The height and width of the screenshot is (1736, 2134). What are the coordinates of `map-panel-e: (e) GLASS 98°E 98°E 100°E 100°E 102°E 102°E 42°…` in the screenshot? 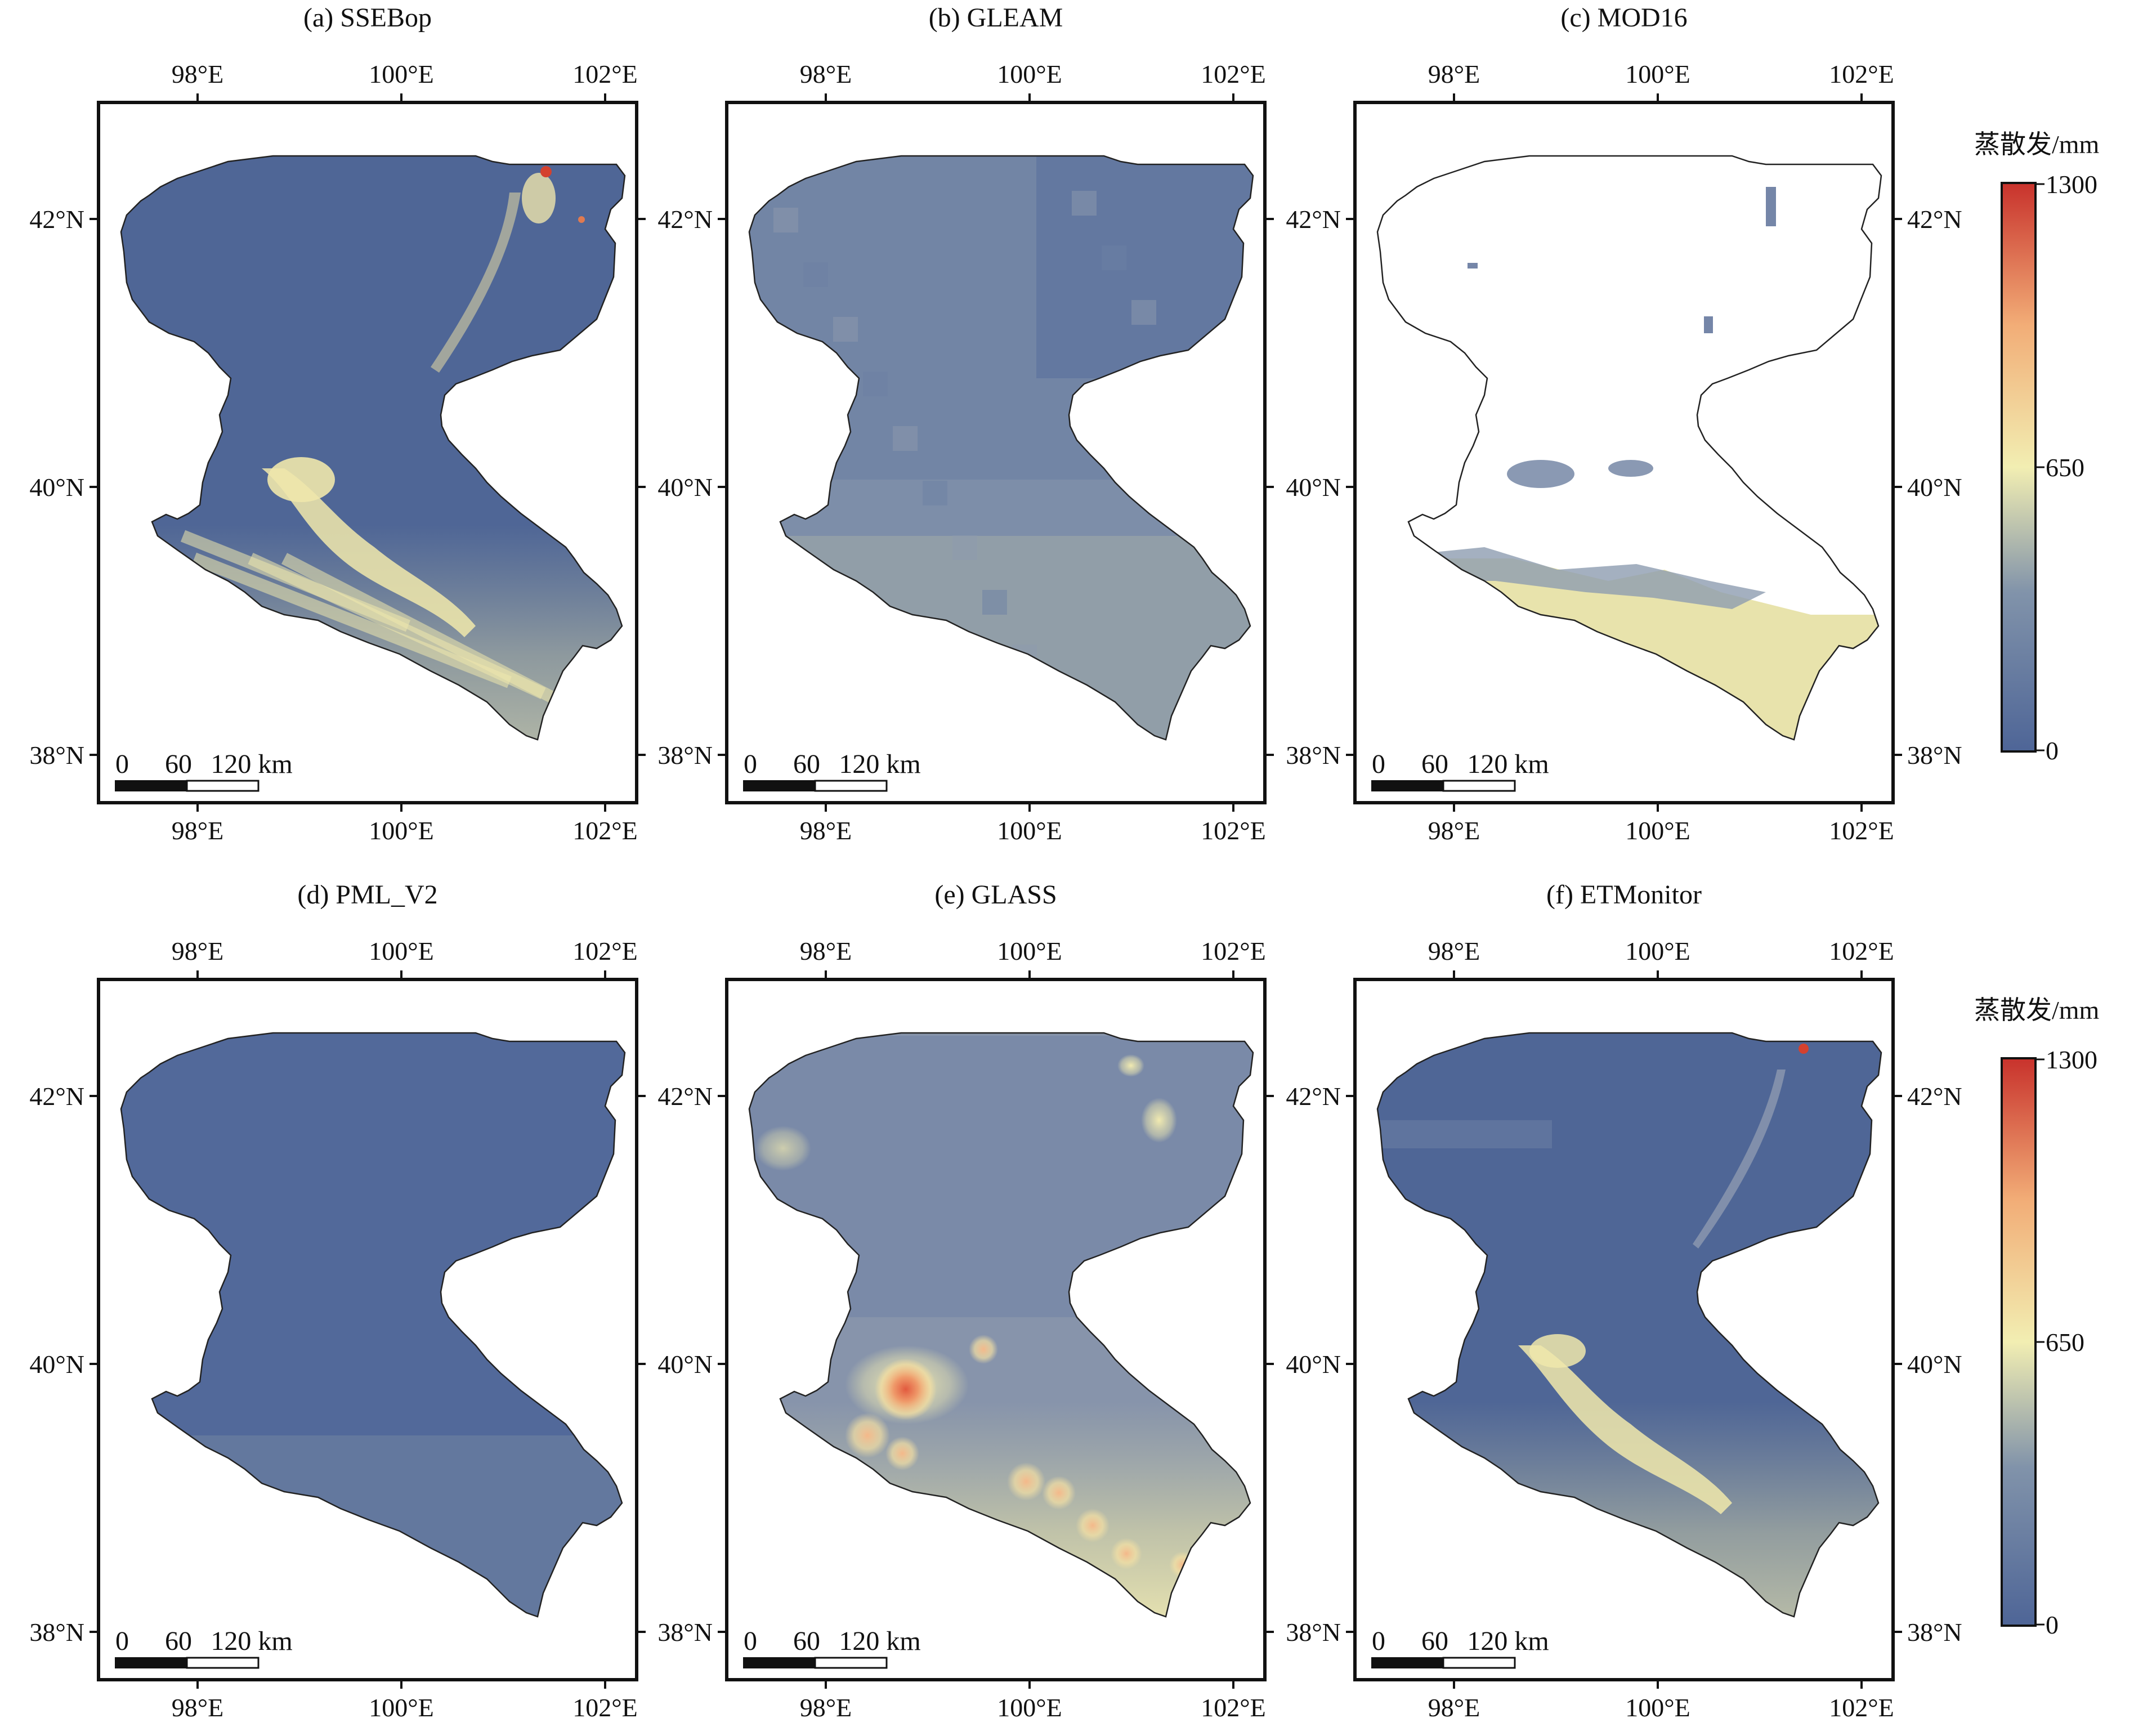 It's located at (966, 1301).